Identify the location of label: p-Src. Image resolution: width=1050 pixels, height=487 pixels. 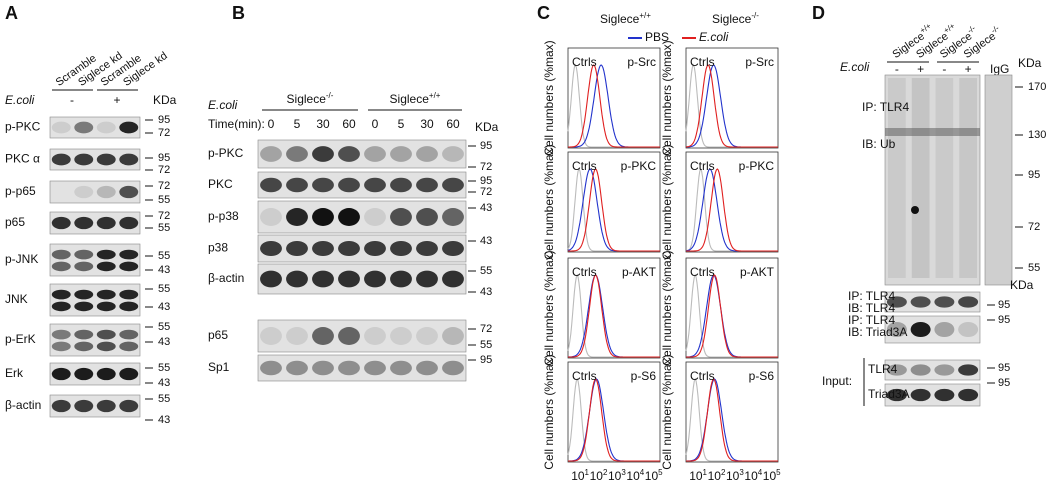
(759, 62).